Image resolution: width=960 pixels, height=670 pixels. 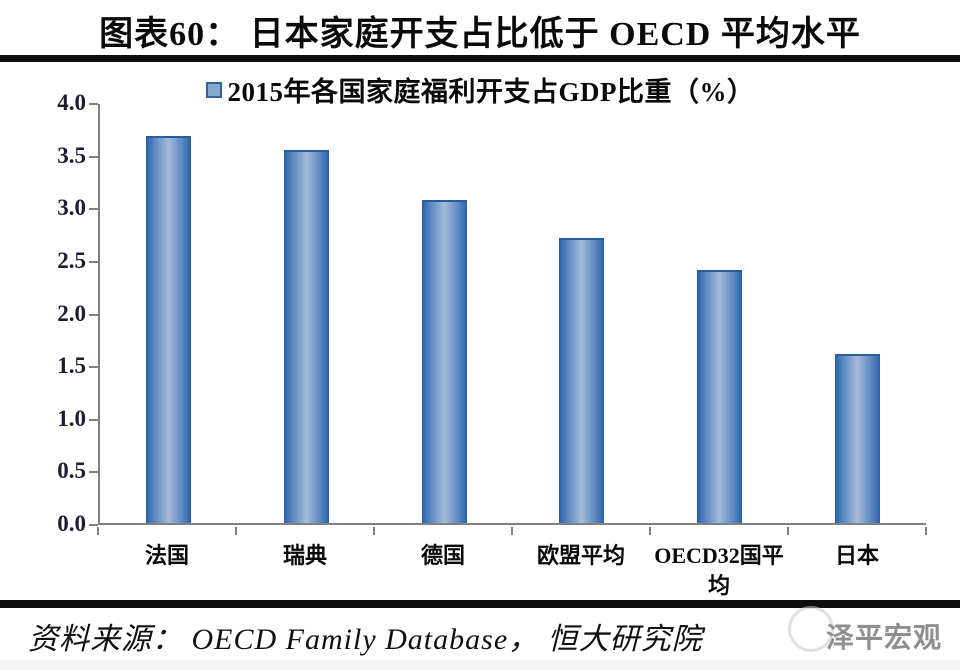 What do you see at coordinates (71, 102) in the screenshot?
I see `y-axis-tick-label: 4.0` at bounding box center [71, 102].